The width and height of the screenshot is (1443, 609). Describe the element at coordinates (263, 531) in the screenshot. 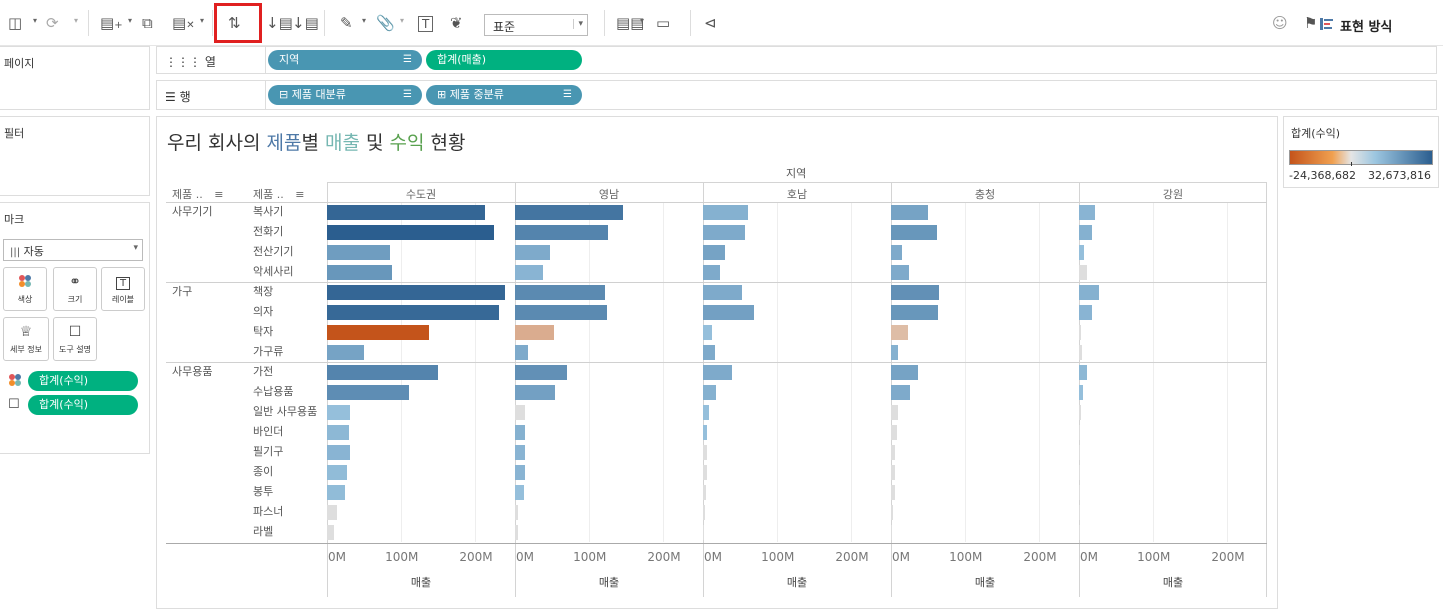

I see `subcategory-label: 라벨` at that location.